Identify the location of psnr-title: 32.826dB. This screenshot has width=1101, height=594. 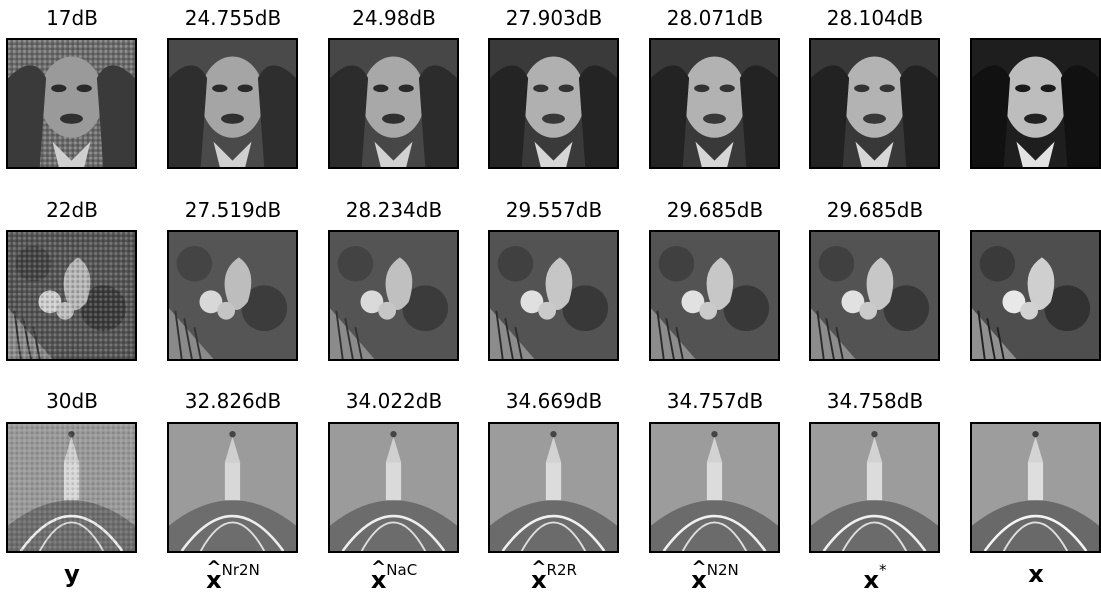
(233, 401).